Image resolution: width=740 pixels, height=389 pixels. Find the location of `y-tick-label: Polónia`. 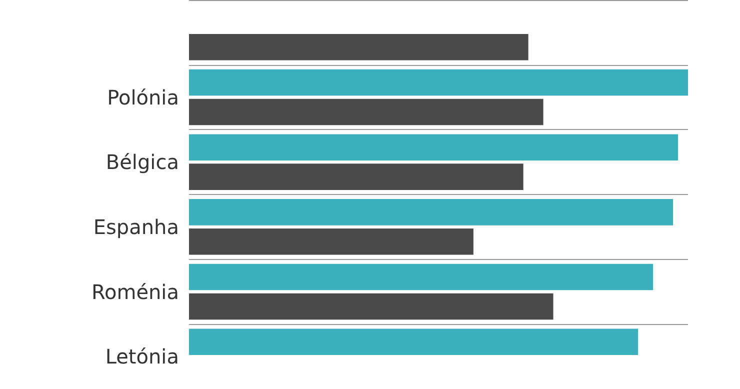

y-tick-label: Polónia is located at coordinates (143, 97).